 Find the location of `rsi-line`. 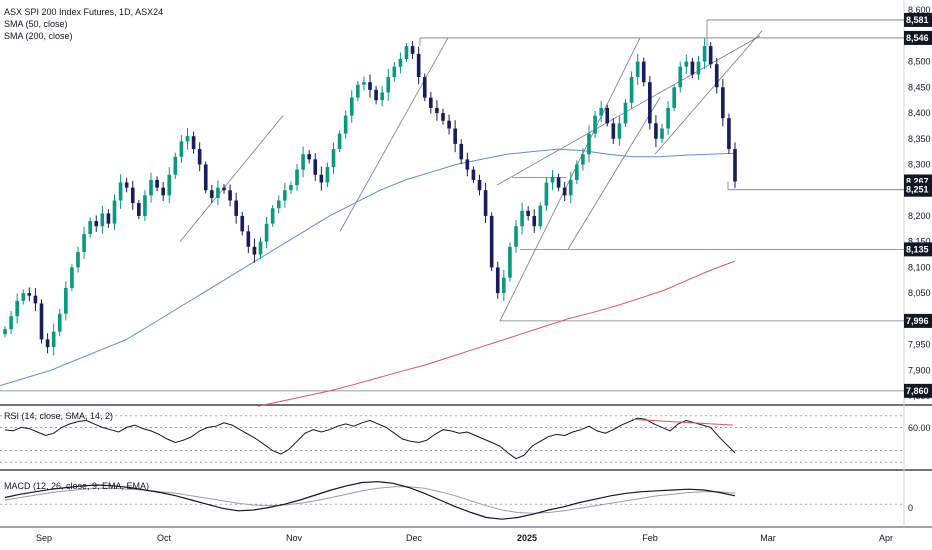

rsi-line is located at coordinates (370, 438).